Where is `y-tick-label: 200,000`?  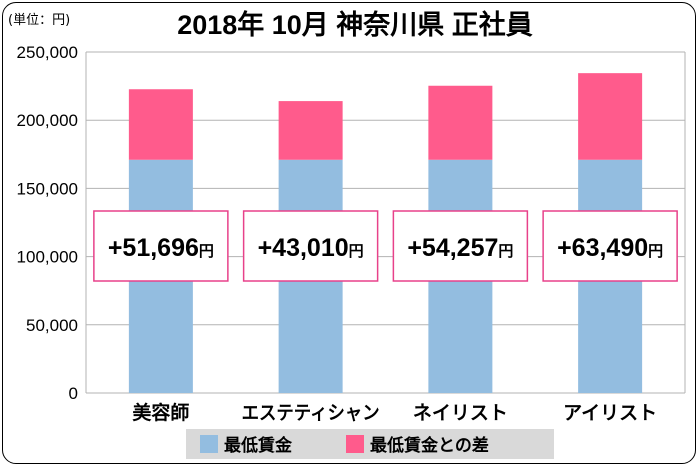
y-tick-label: 200,000 is located at coordinates (47, 120).